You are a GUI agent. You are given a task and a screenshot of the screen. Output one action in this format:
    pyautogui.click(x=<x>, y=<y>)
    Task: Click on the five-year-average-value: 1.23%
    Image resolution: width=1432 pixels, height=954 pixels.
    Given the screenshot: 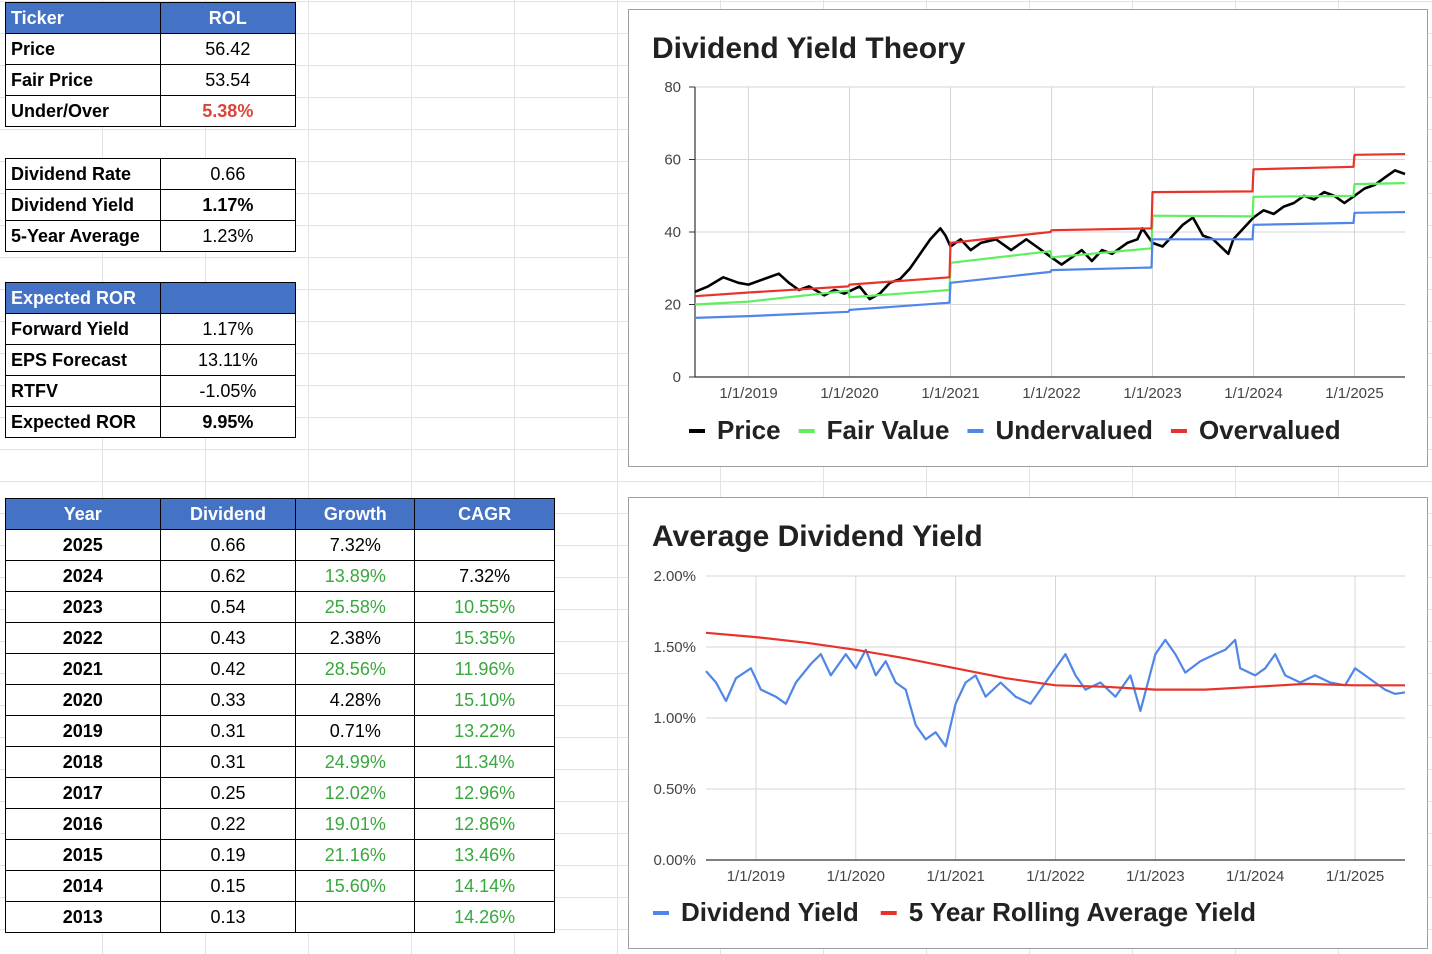 What is the action you would take?
    pyautogui.click(x=228, y=236)
    